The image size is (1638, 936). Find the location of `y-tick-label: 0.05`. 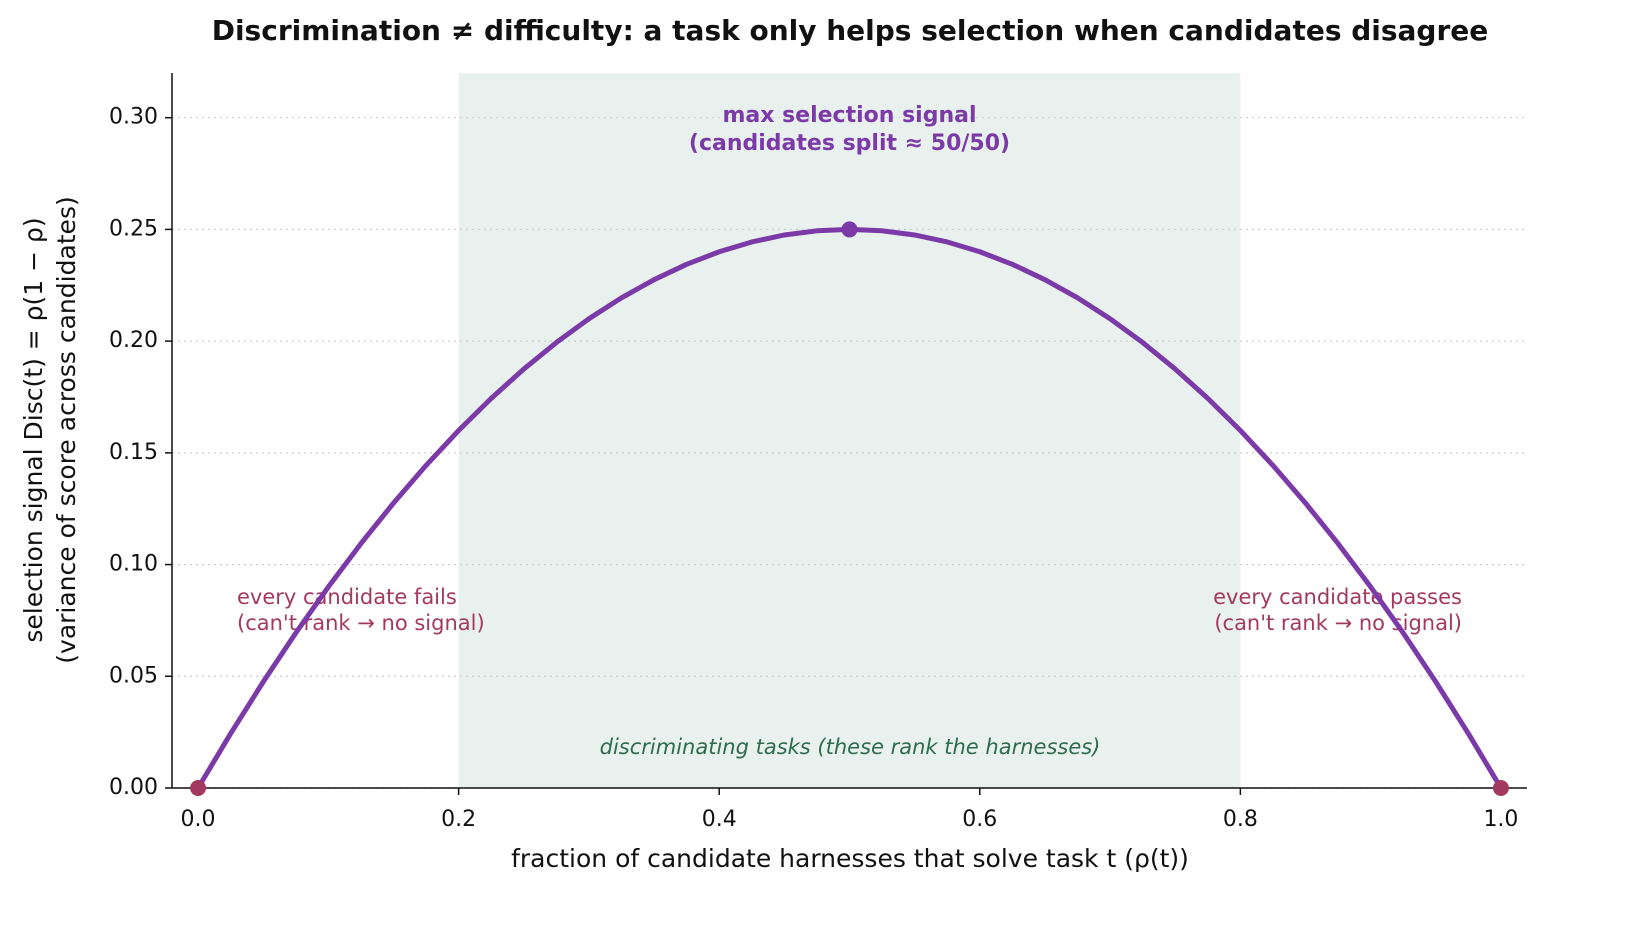

y-tick-label: 0.05 is located at coordinates (133, 675).